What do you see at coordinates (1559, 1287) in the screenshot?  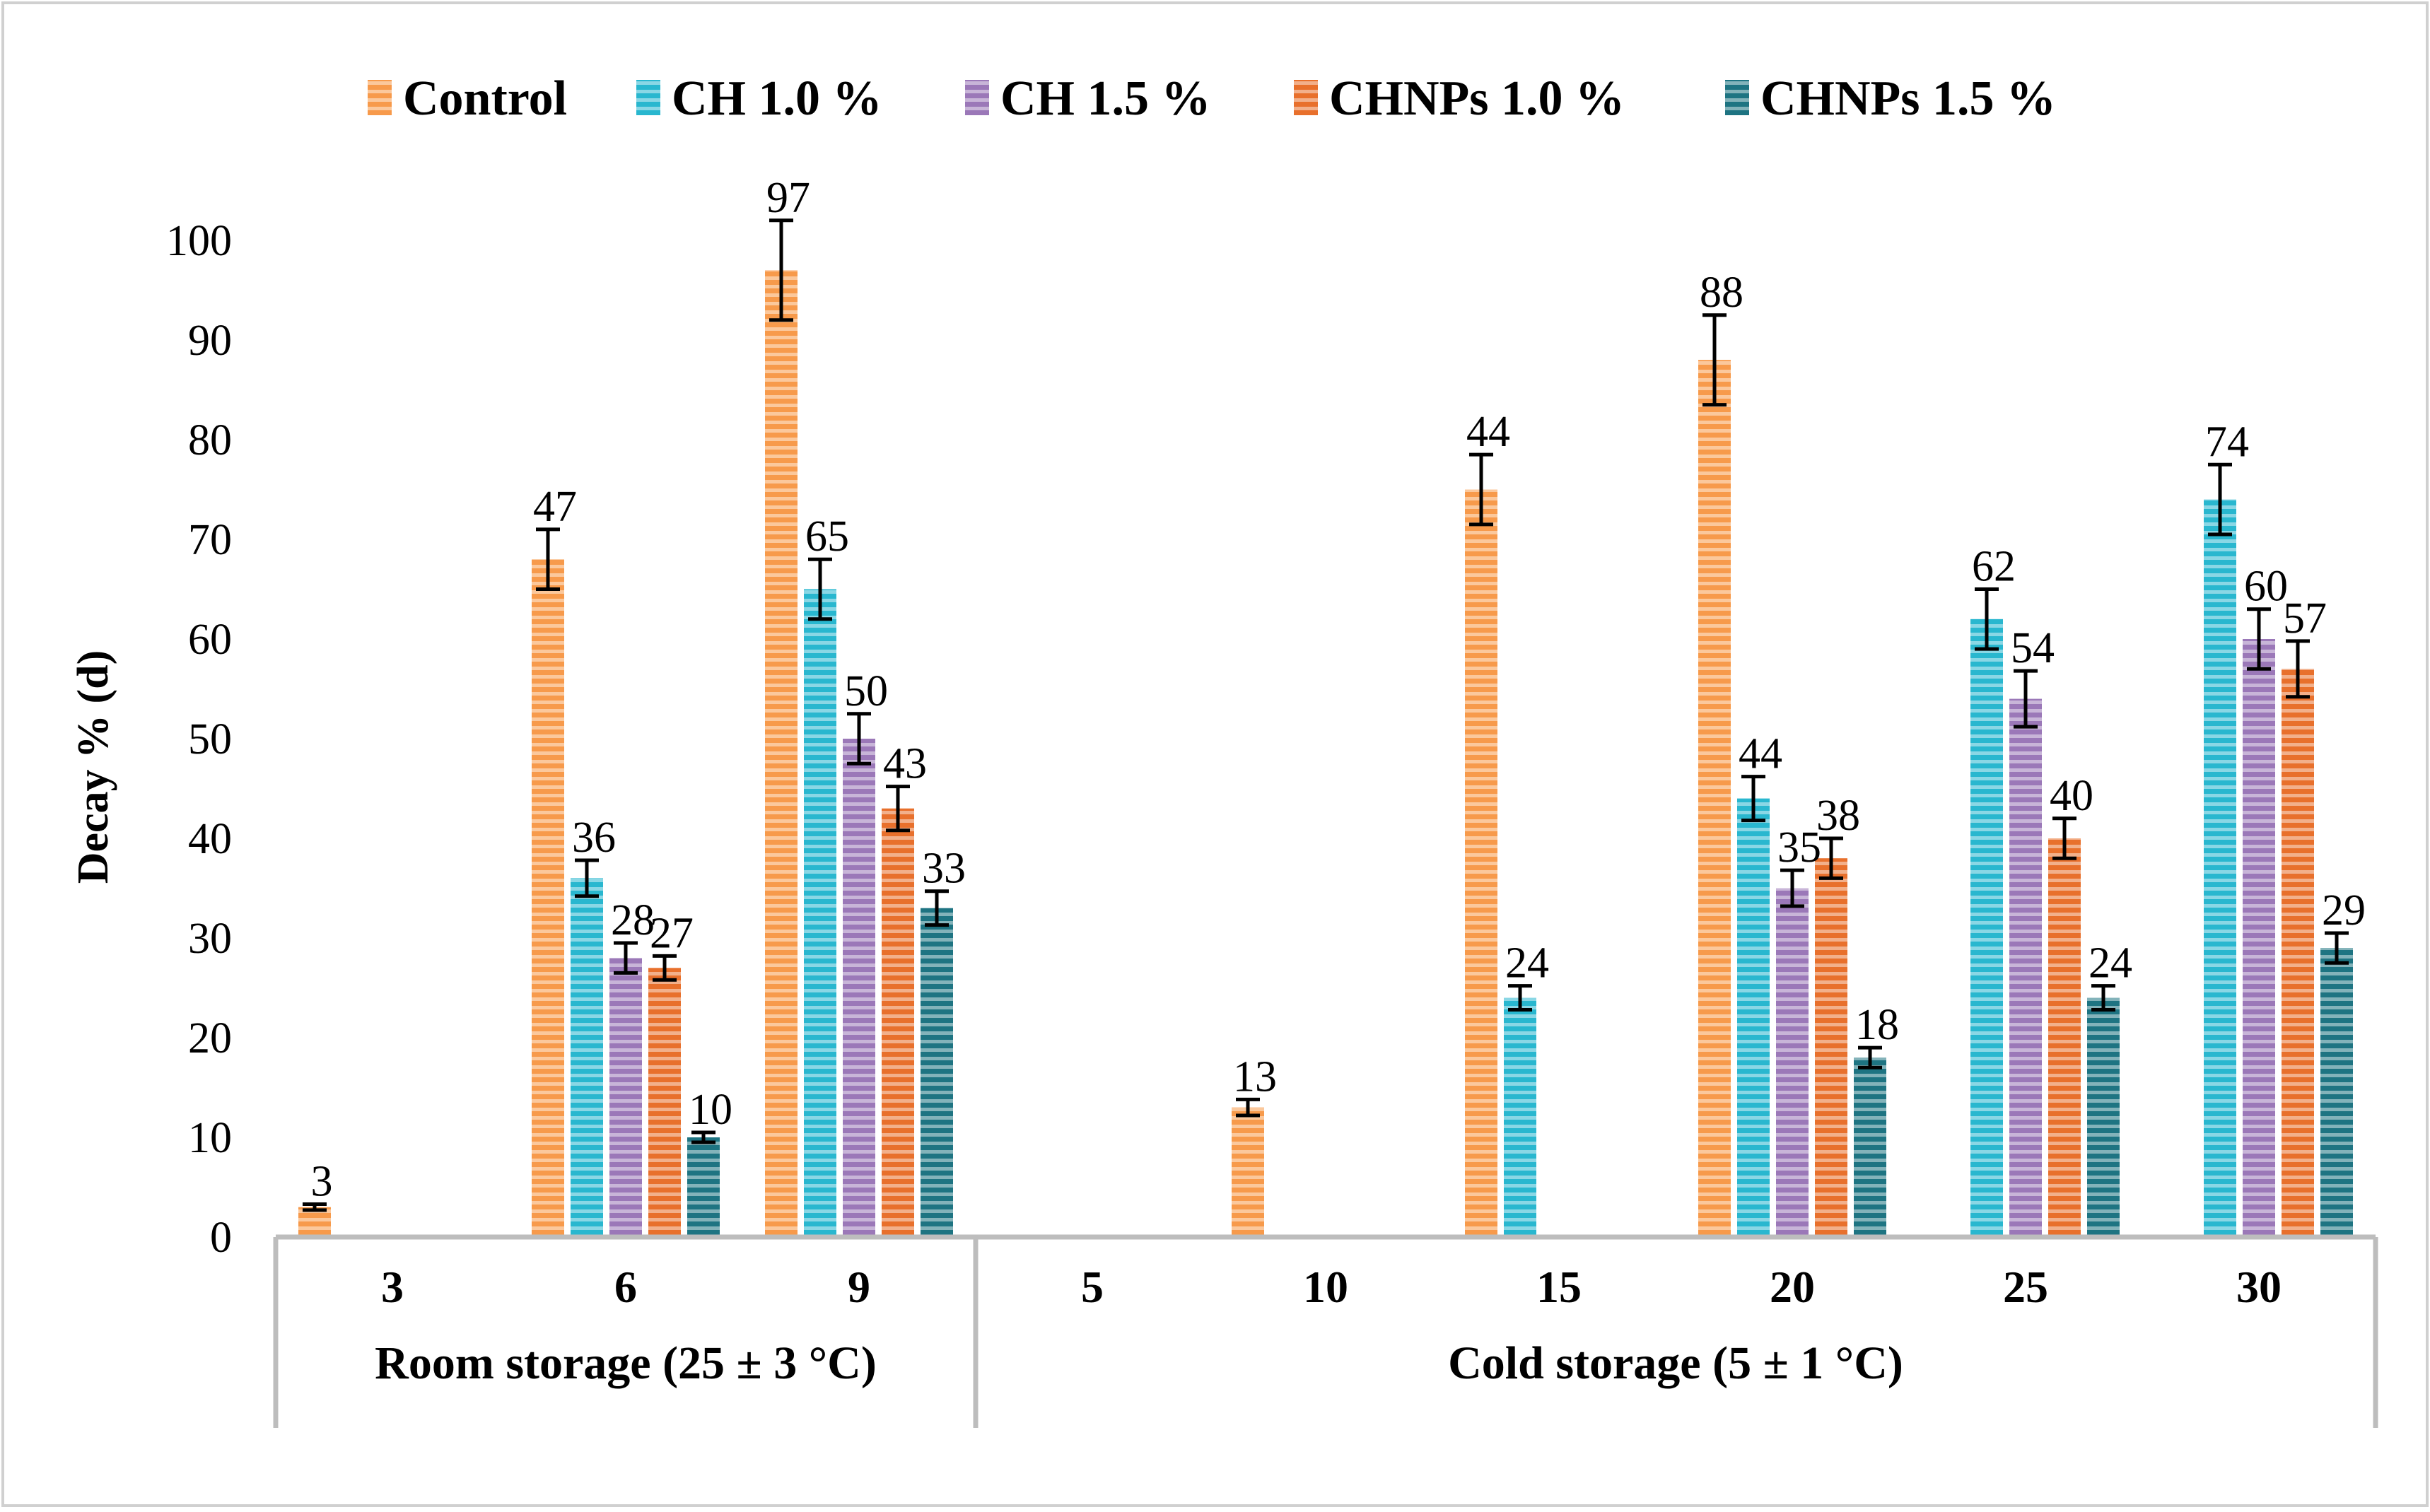 I see `x-tick-label: 15` at bounding box center [1559, 1287].